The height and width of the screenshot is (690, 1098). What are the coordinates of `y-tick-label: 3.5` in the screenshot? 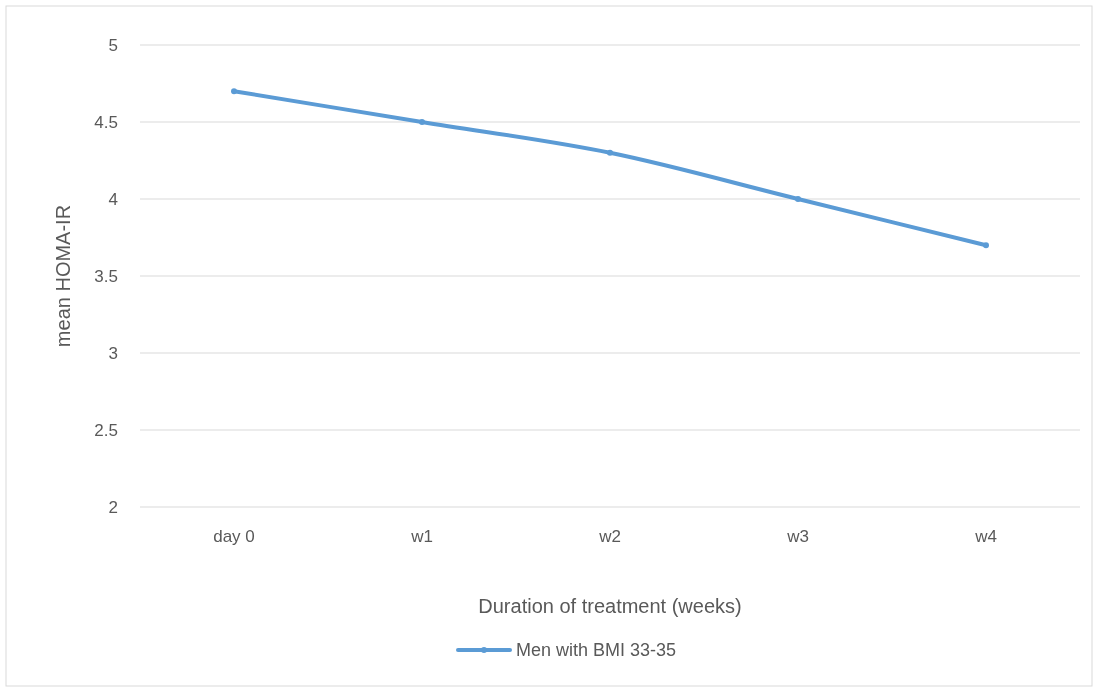 It's located at (106, 276).